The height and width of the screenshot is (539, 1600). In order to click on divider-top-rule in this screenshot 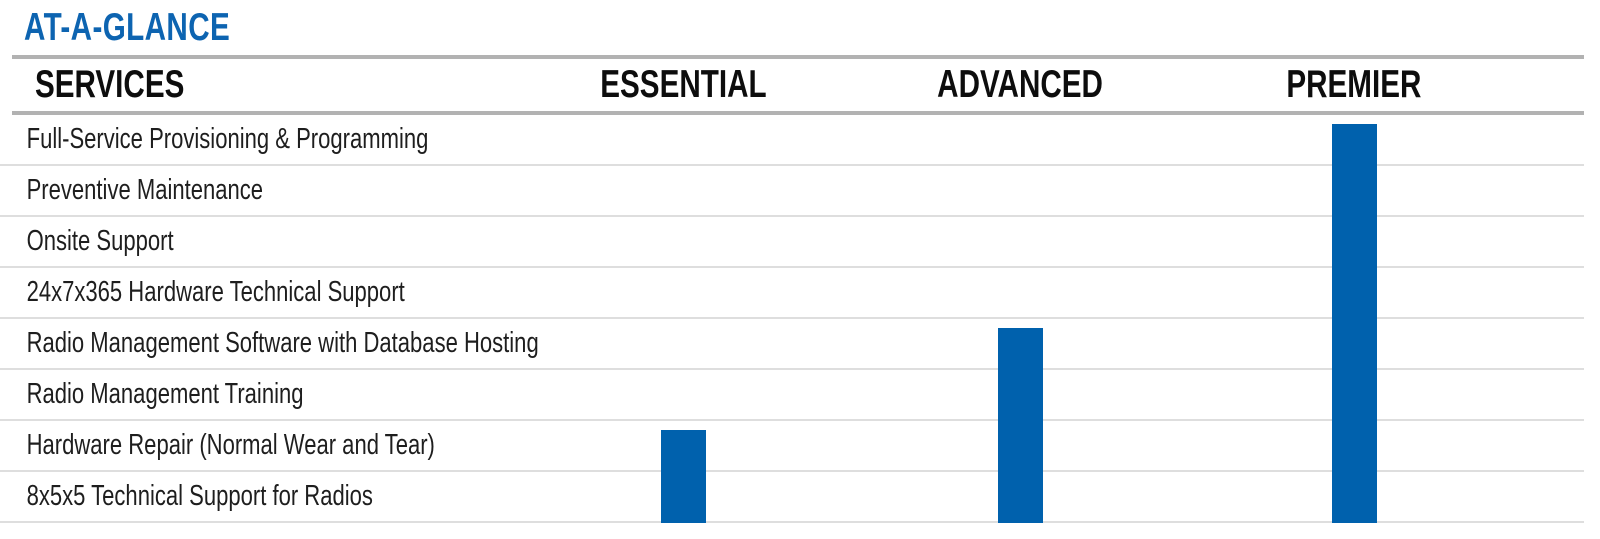, I will do `click(798, 57)`.